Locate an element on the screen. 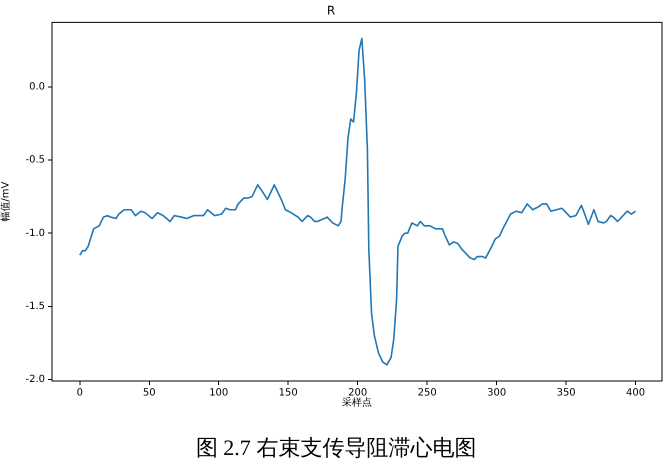 This screenshot has height=469, width=672. y-tick-label: -1.5 is located at coordinates (35, 306).